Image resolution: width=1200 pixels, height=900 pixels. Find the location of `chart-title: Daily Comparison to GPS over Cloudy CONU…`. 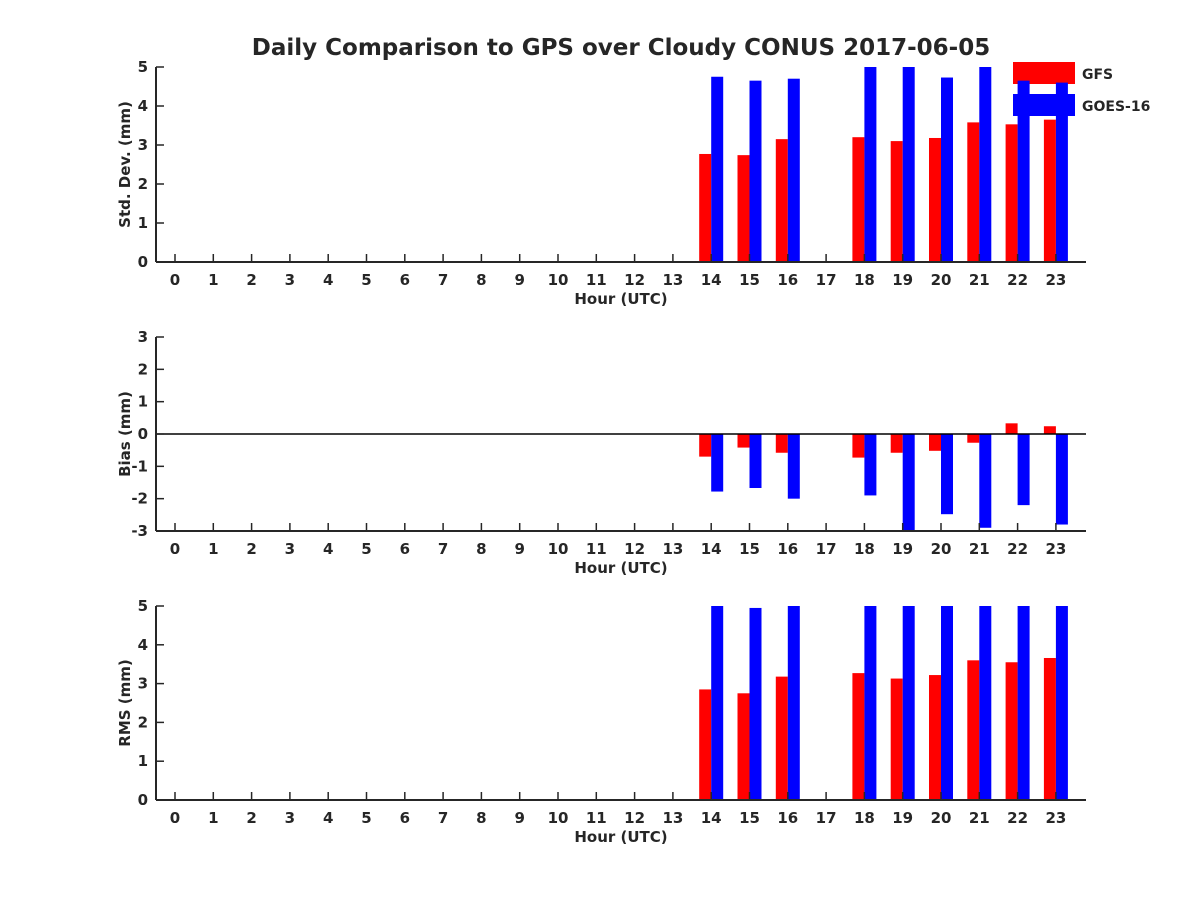

chart-title: Daily Comparison to GPS over Cloudy CONU… is located at coordinates (621, 48).